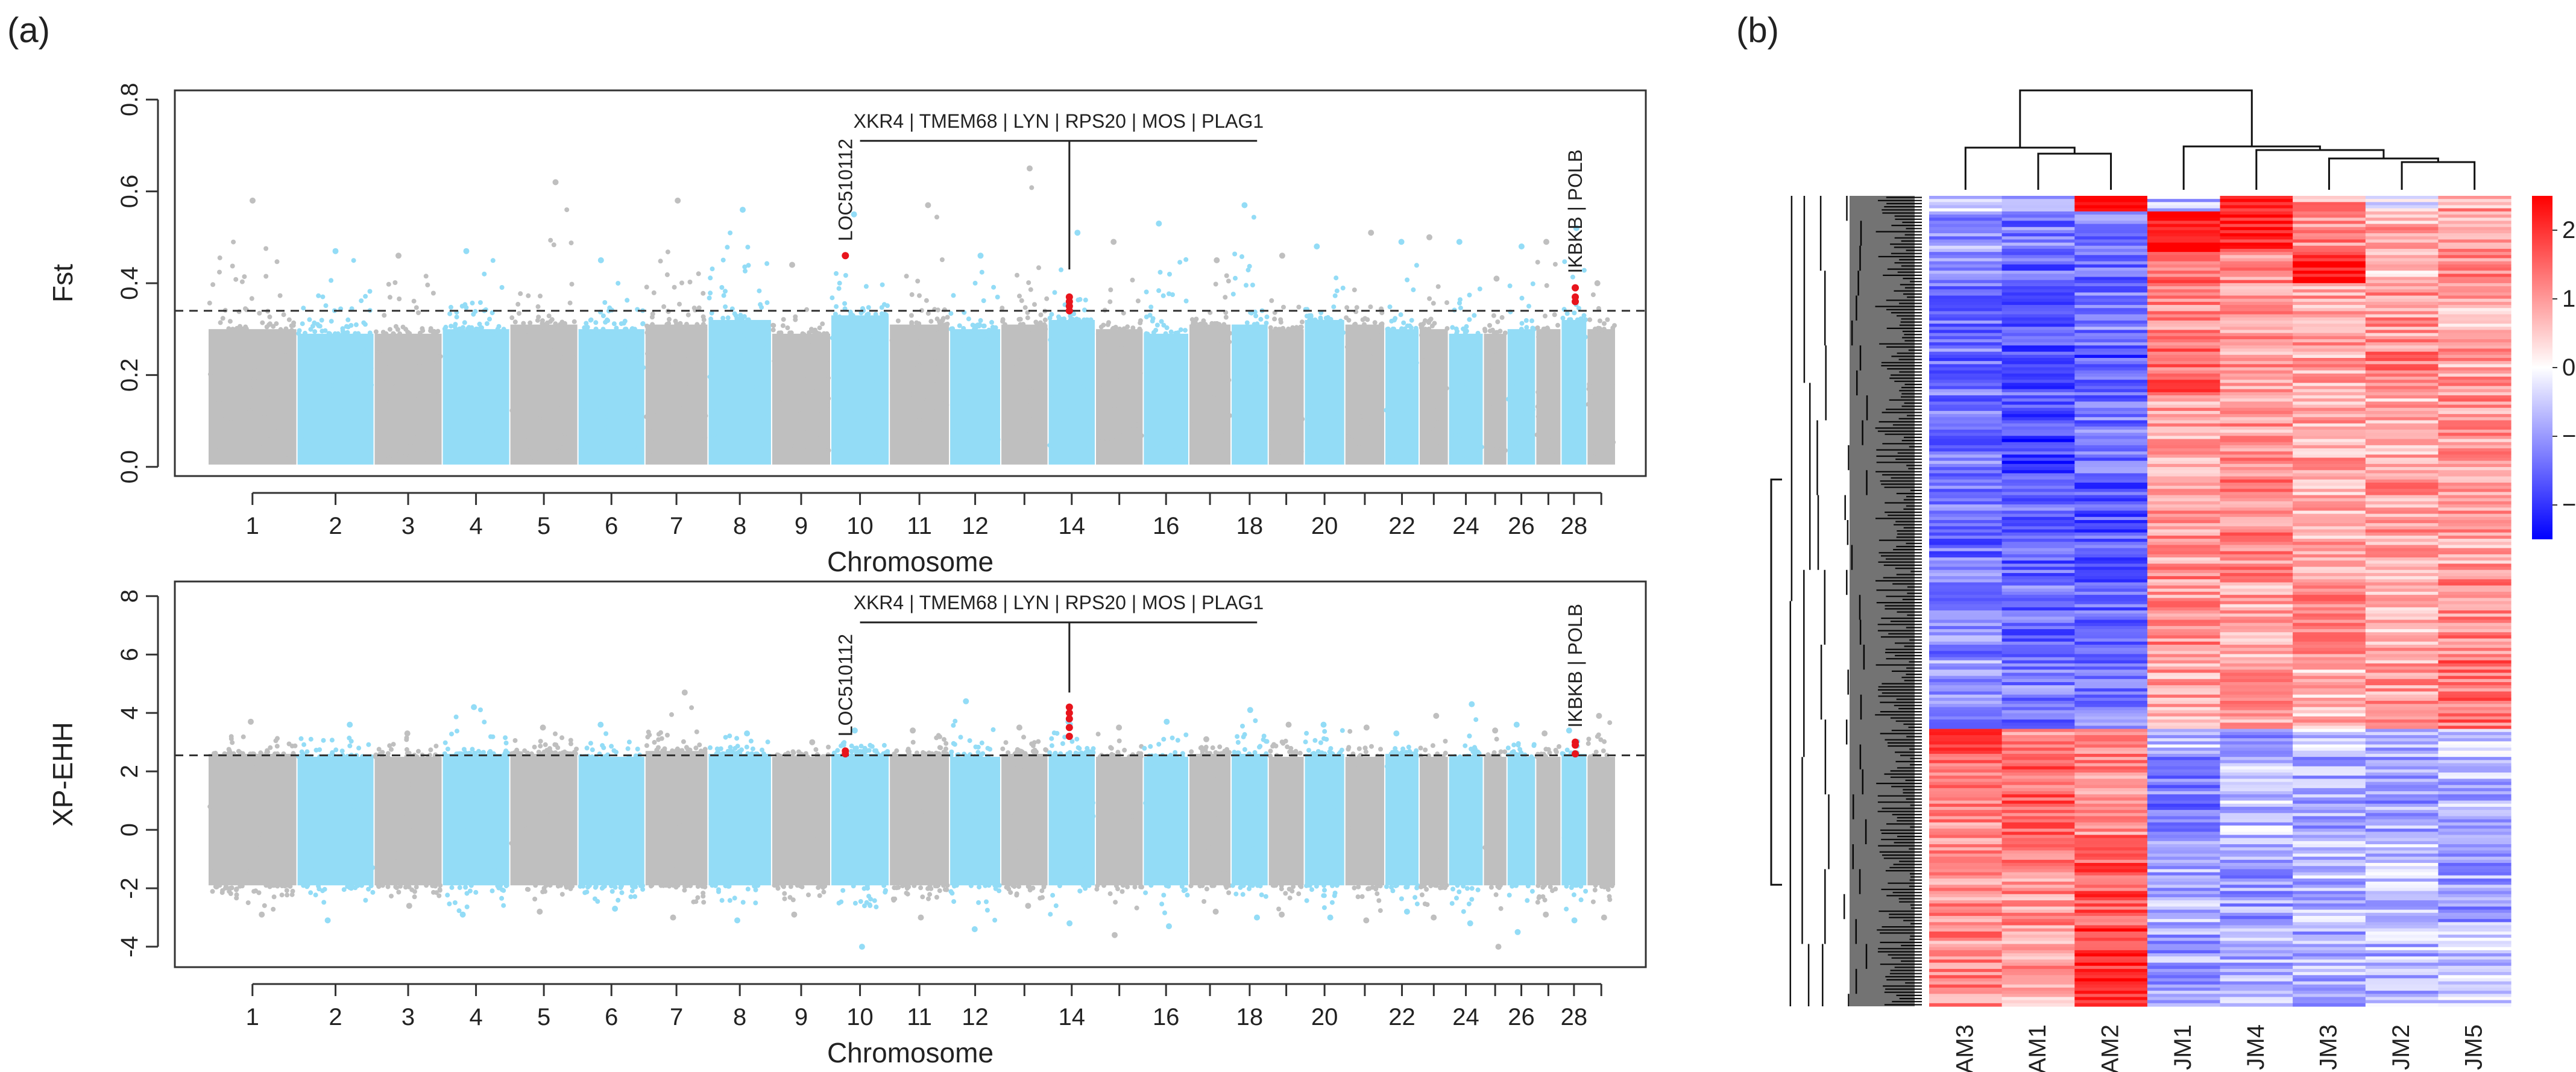 The width and height of the screenshot is (2576, 1072). I want to click on chromosome-3-core-band, so click(408, 821).